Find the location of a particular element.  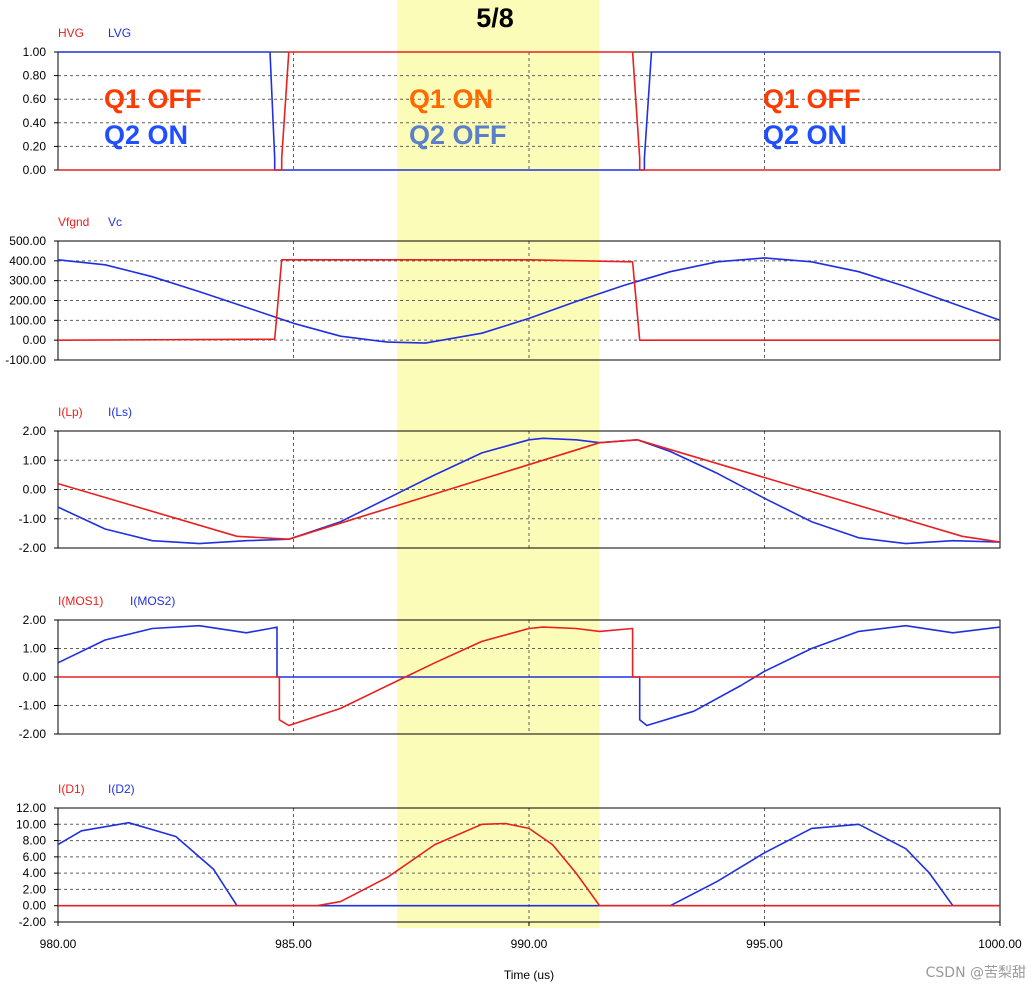

y-tick-label: 100.00 is located at coordinates (27, 320).